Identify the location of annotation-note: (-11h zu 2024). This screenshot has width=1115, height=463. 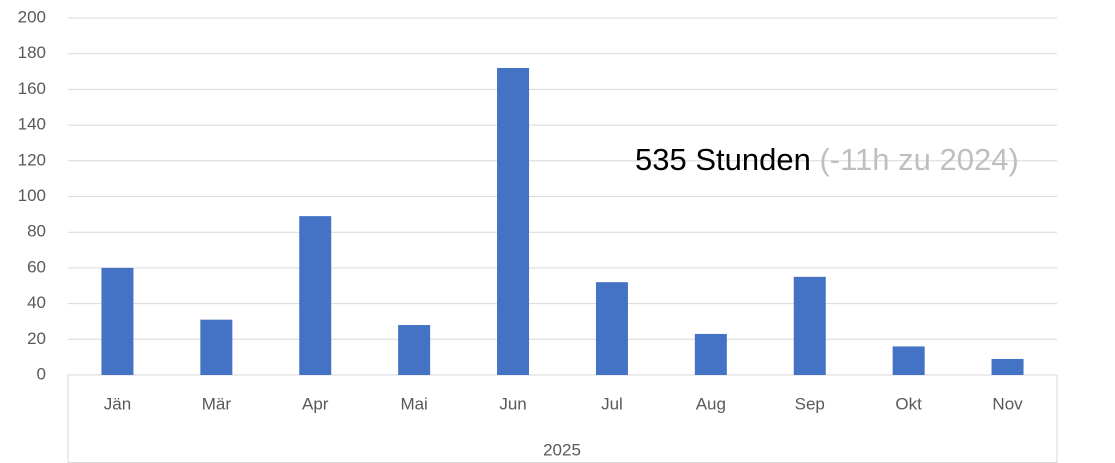
(918, 159).